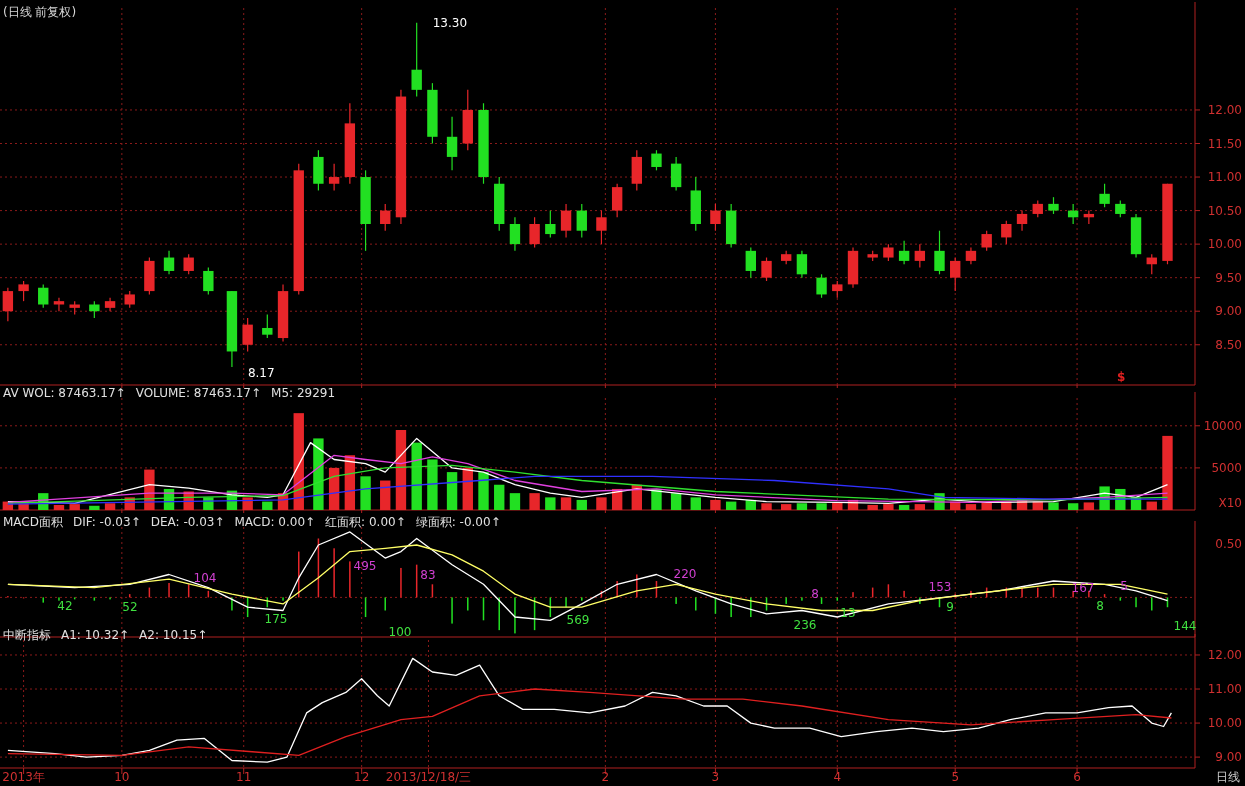  Describe the element at coordinates (244, 777) in the screenshot. I see `x-tick-label: 11` at that location.